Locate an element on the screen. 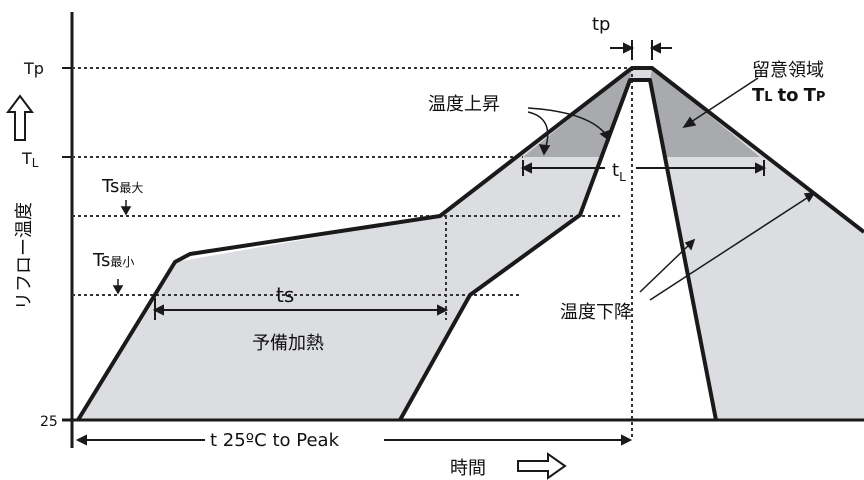 This screenshot has width=864, height=480. tp-arrow-right-head is located at coordinates (655, 48).